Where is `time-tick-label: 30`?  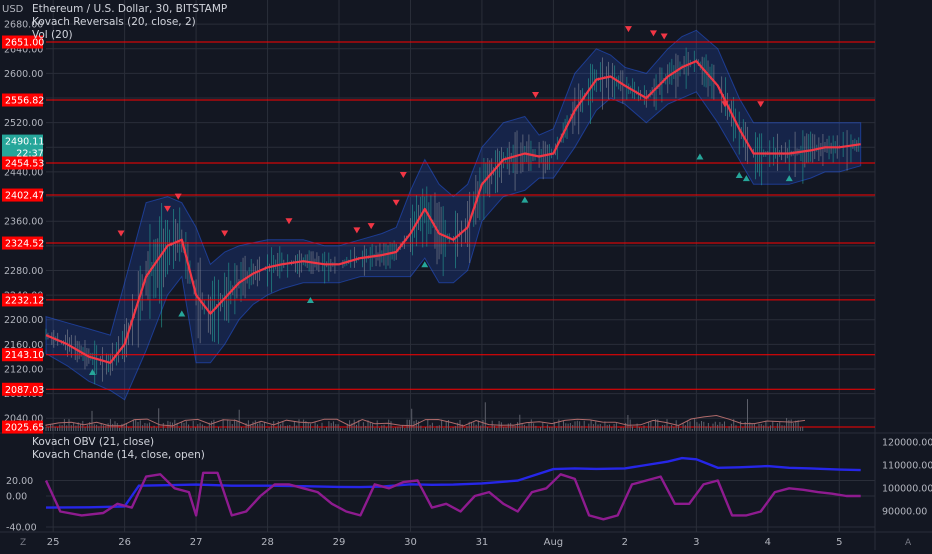
time-tick-label: 30 is located at coordinates (410, 542).